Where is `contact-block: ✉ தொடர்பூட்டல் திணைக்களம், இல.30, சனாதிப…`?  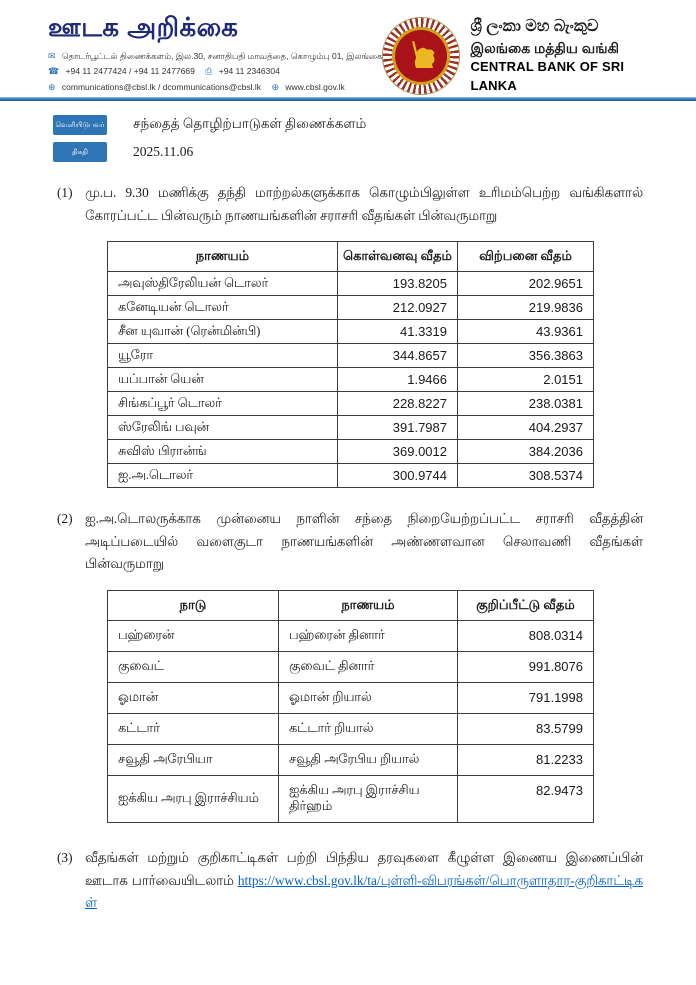
contact-block: ✉ தொடர்பூட்டல் திணைக்களம், இல.30, சனாதிப… is located at coordinates (215, 72).